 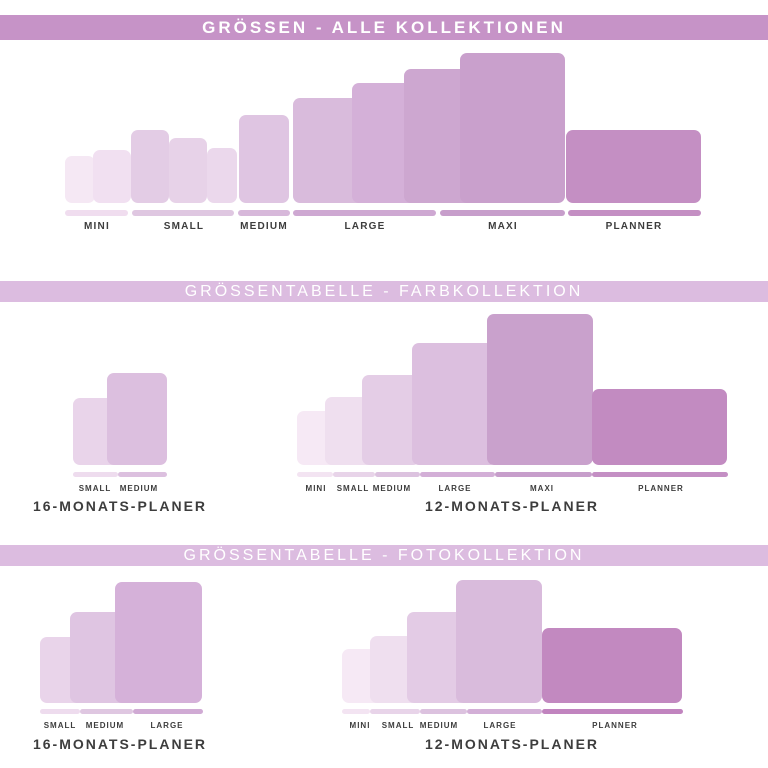 What do you see at coordinates (540, 389) in the screenshot?
I see `size-bar-maxi` at bounding box center [540, 389].